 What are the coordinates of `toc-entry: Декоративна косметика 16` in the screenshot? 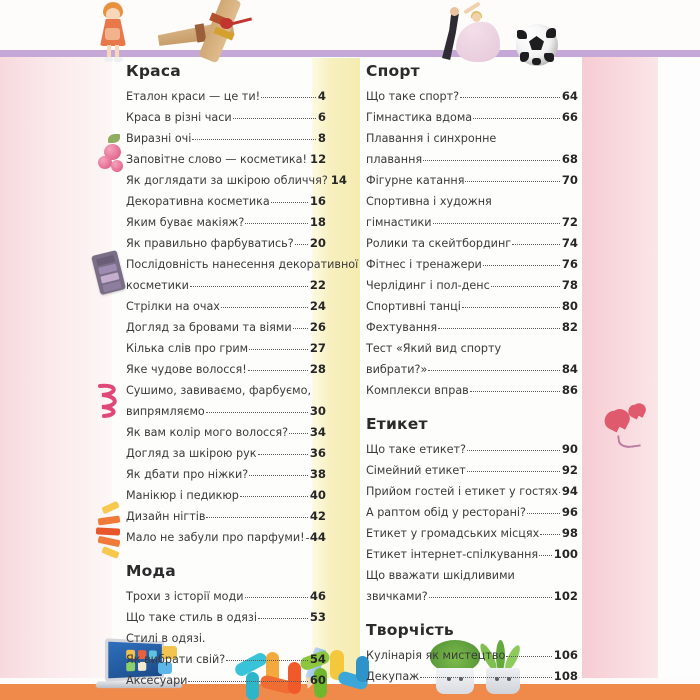 It's located at (226, 201).